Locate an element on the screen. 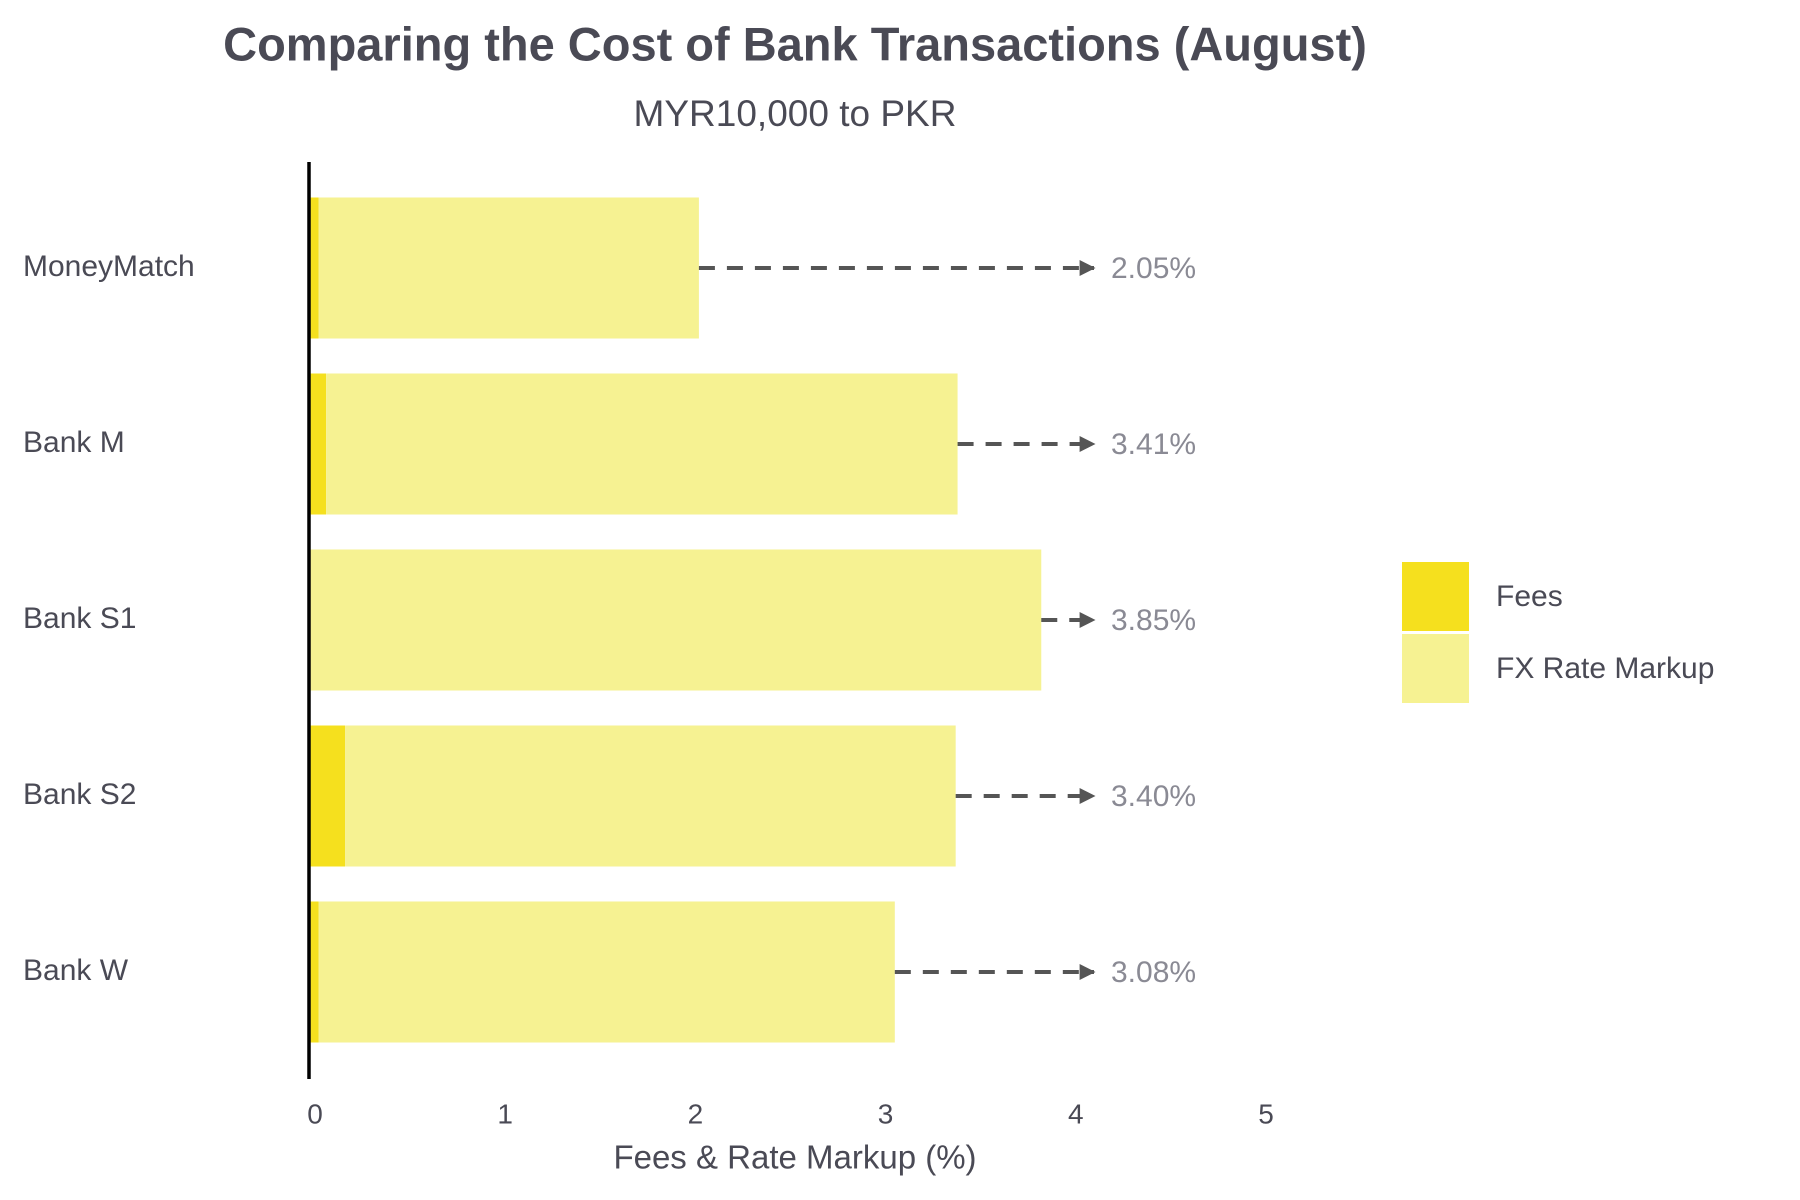 The height and width of the screenshot is (1200, 1800). value-label: 2.05% is located at coordinates (1153, 268).